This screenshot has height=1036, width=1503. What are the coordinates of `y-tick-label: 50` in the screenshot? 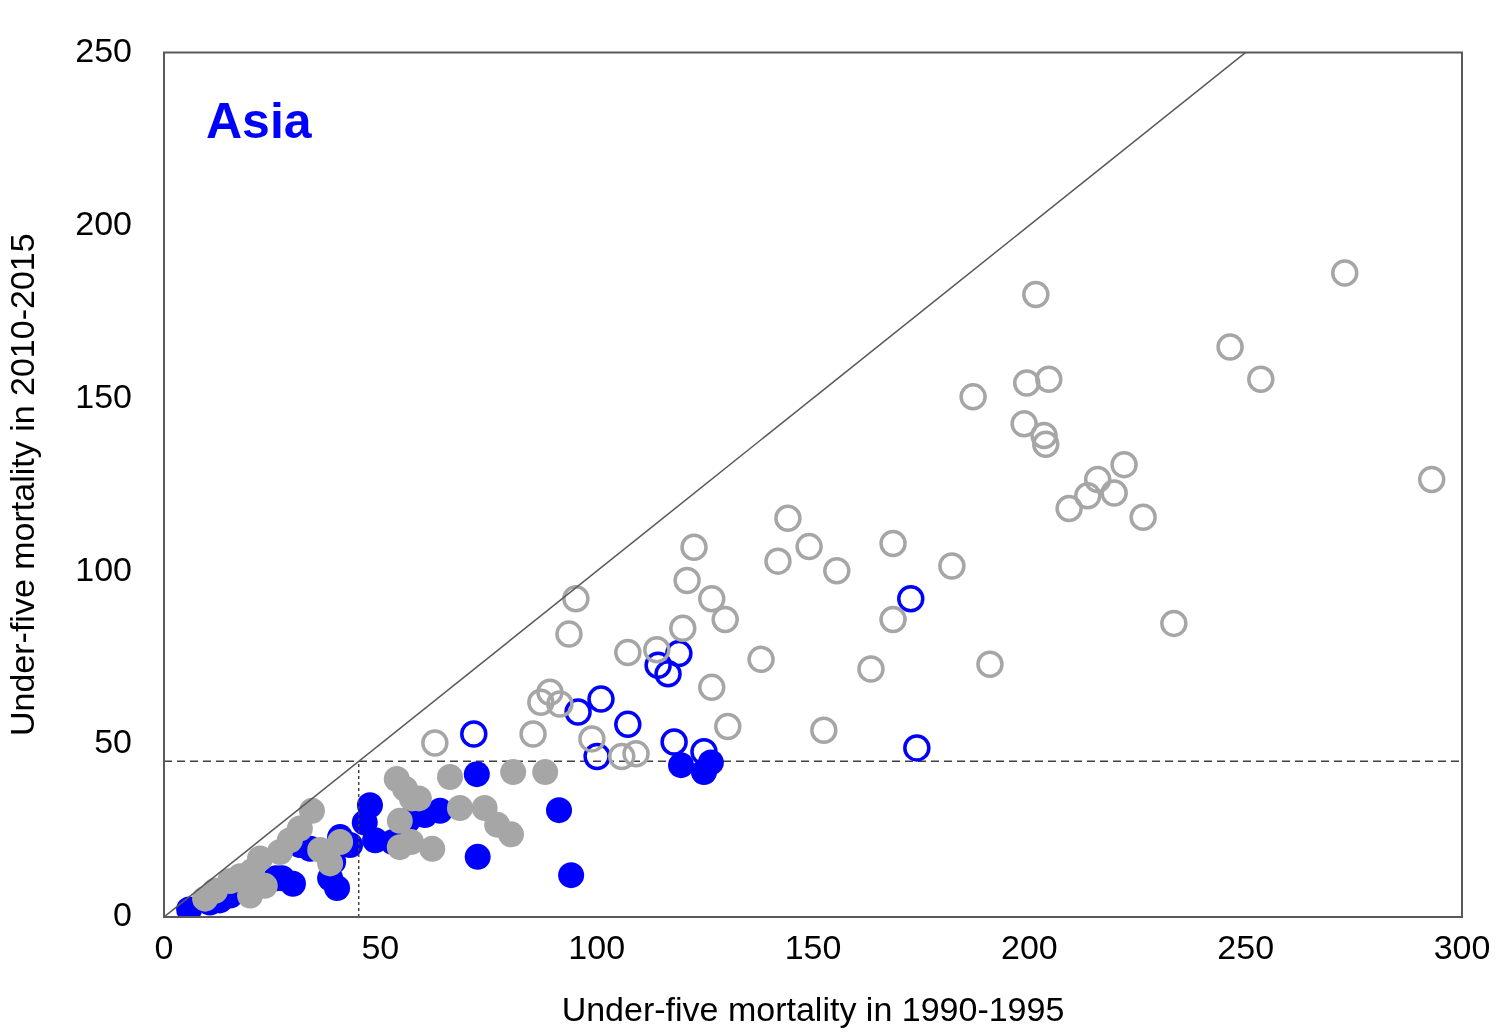 It's located at (113, 741).